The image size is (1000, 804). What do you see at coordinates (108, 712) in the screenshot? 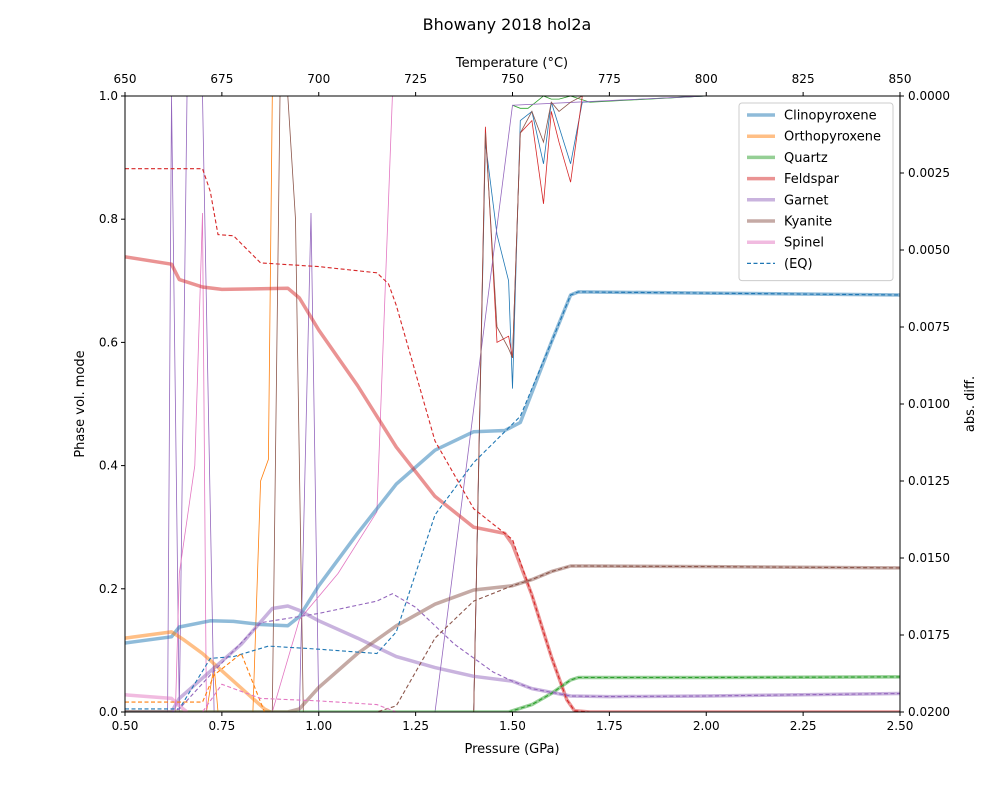
I see `y-tick-label: 0.0` at bounding box center [108, 712].